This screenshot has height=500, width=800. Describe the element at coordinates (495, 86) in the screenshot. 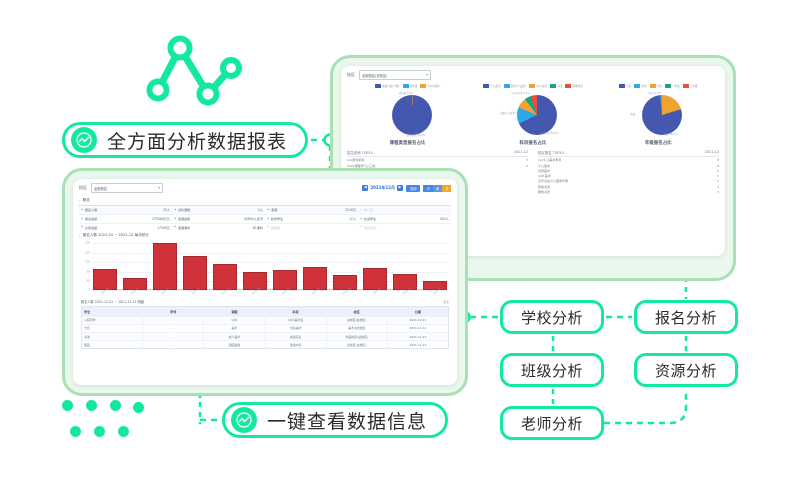

I see `legend-label: 少儿美术` at that location.